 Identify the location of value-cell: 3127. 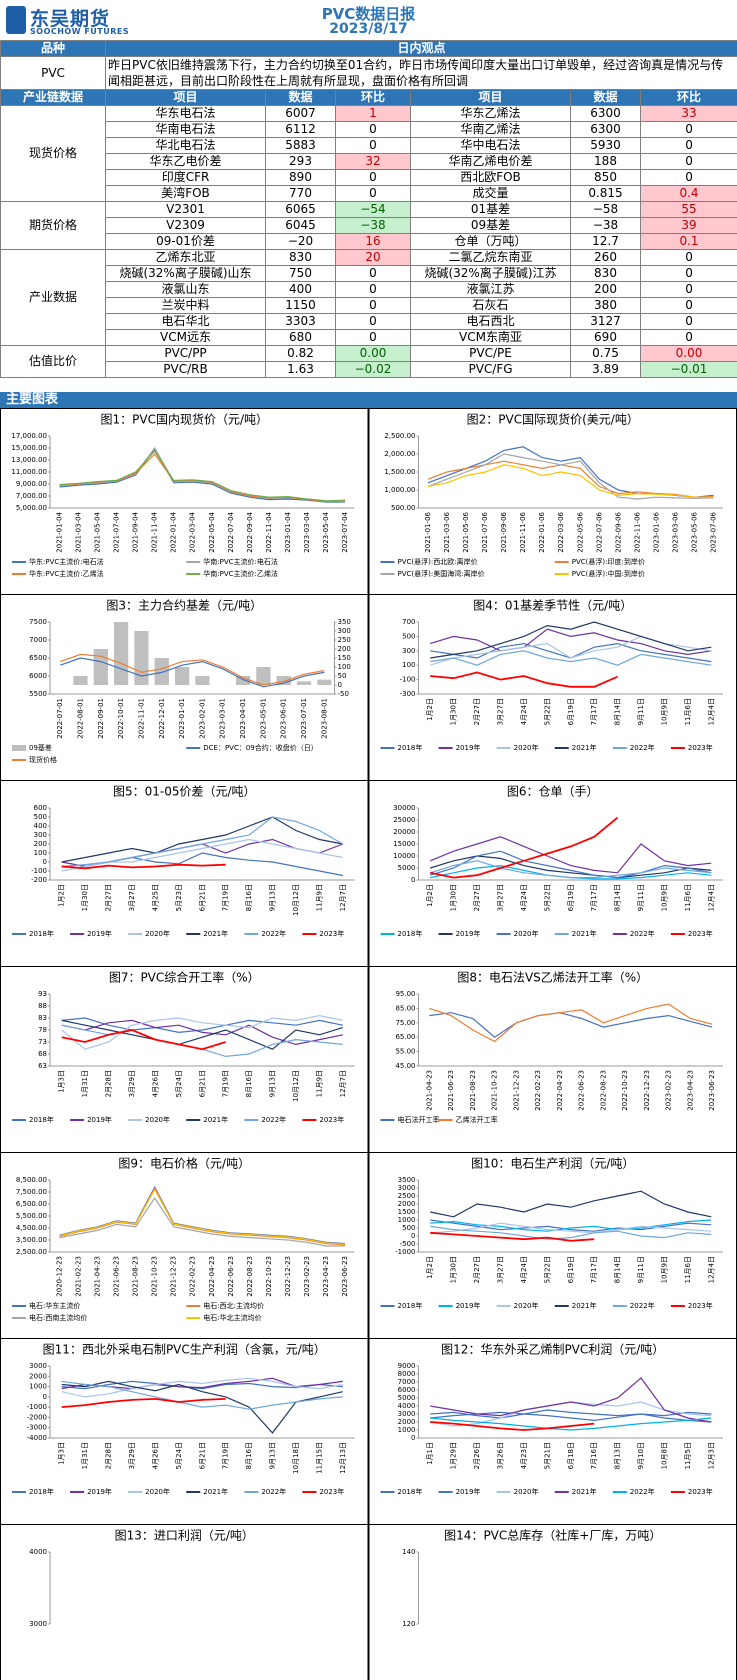
(605, 321).